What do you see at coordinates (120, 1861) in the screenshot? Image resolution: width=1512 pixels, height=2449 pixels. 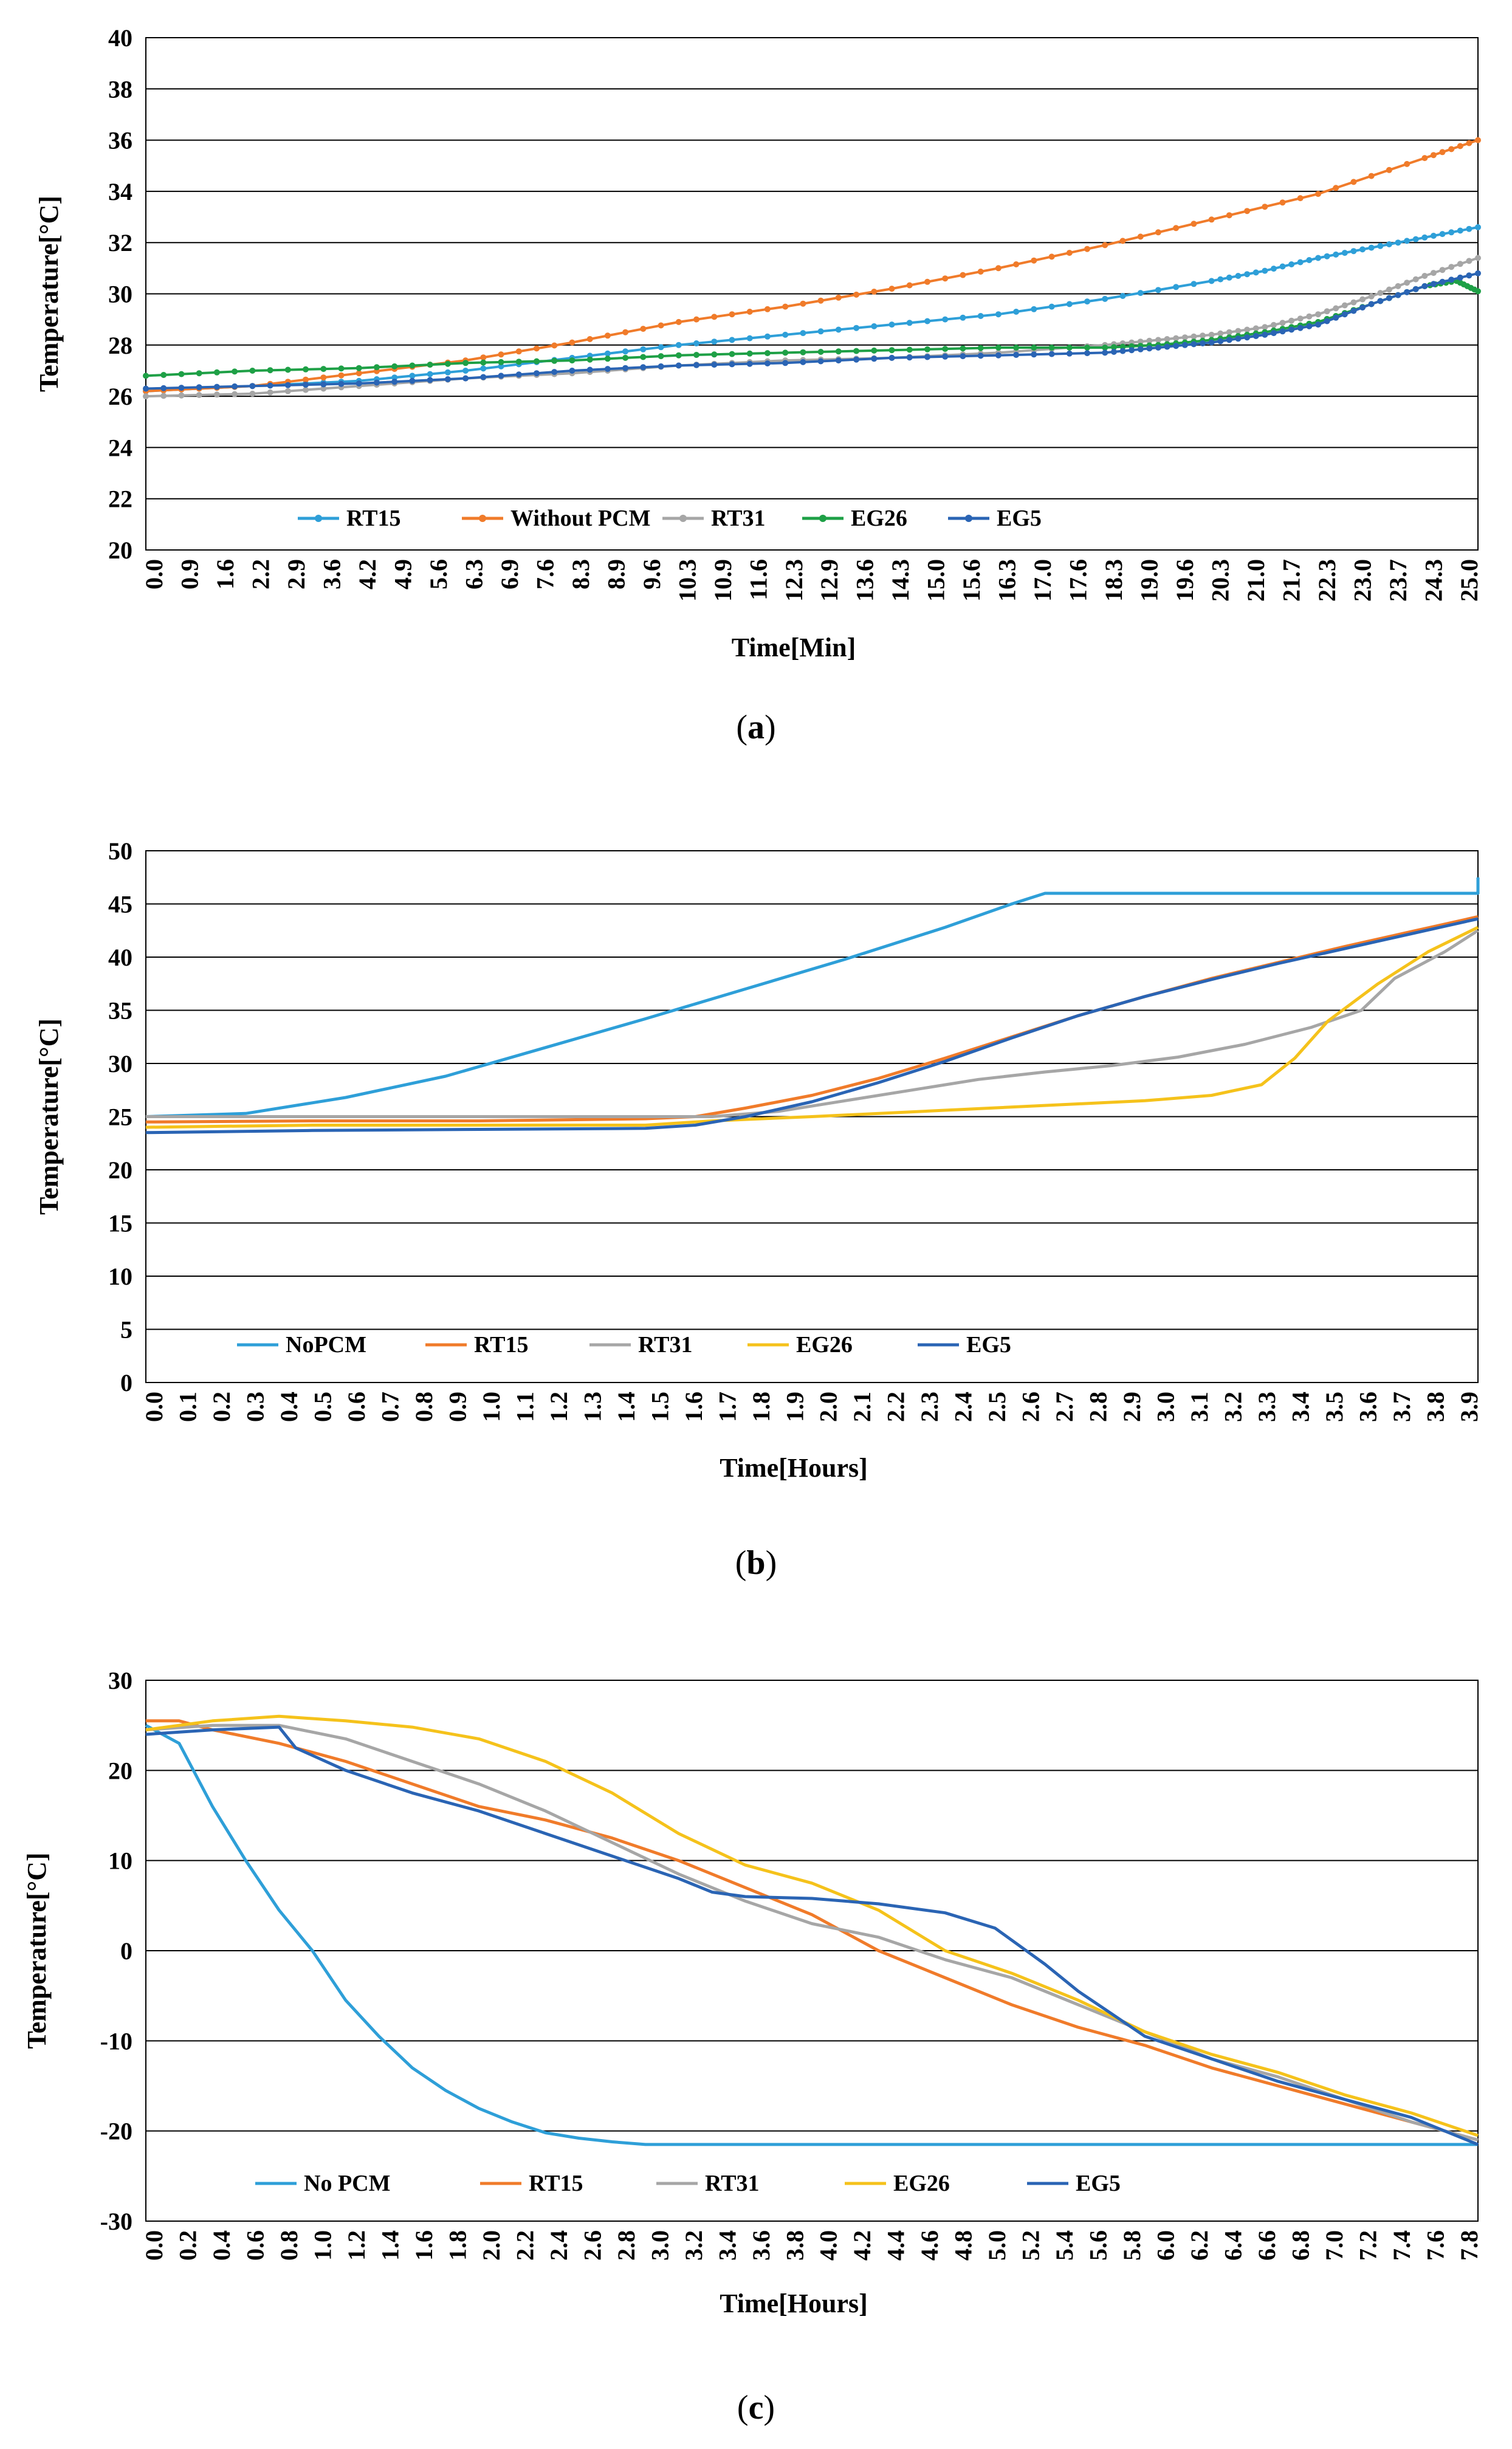 I see `y-tick-label: 10` at bounding box center [120, 1861].